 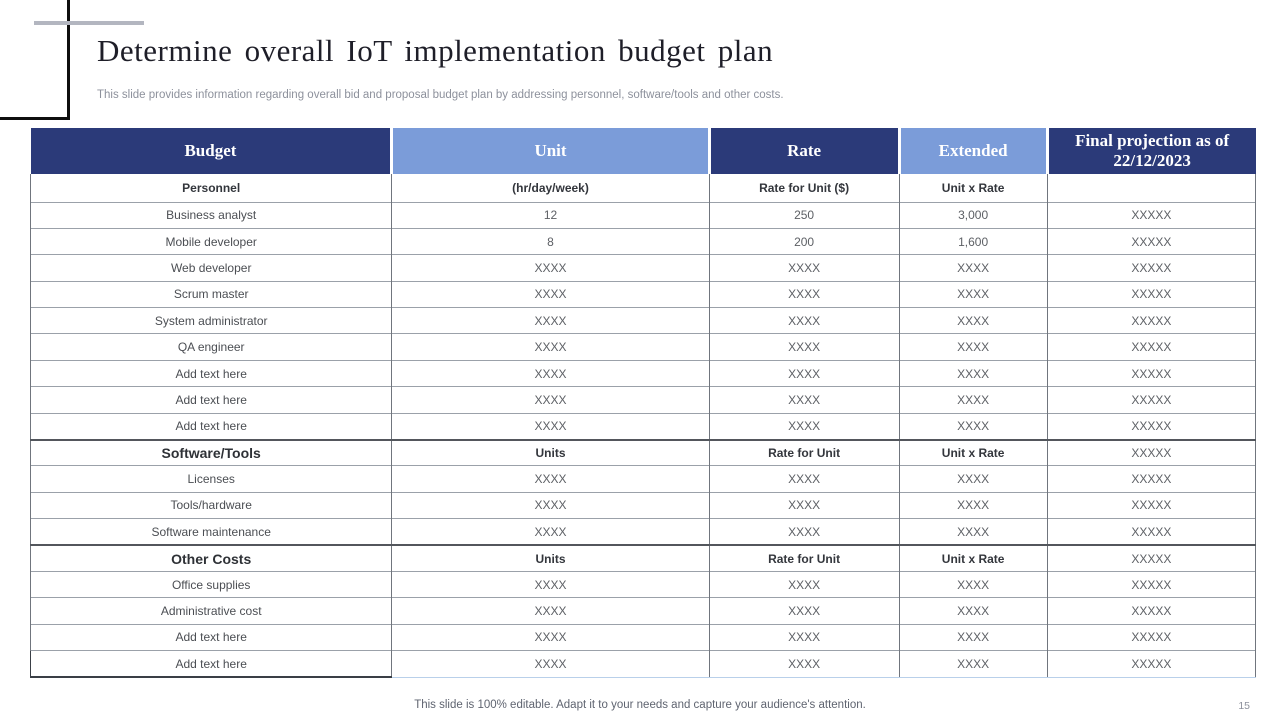 I want to click on corner-decoration-vertical-line, so click(x=68, y=60).